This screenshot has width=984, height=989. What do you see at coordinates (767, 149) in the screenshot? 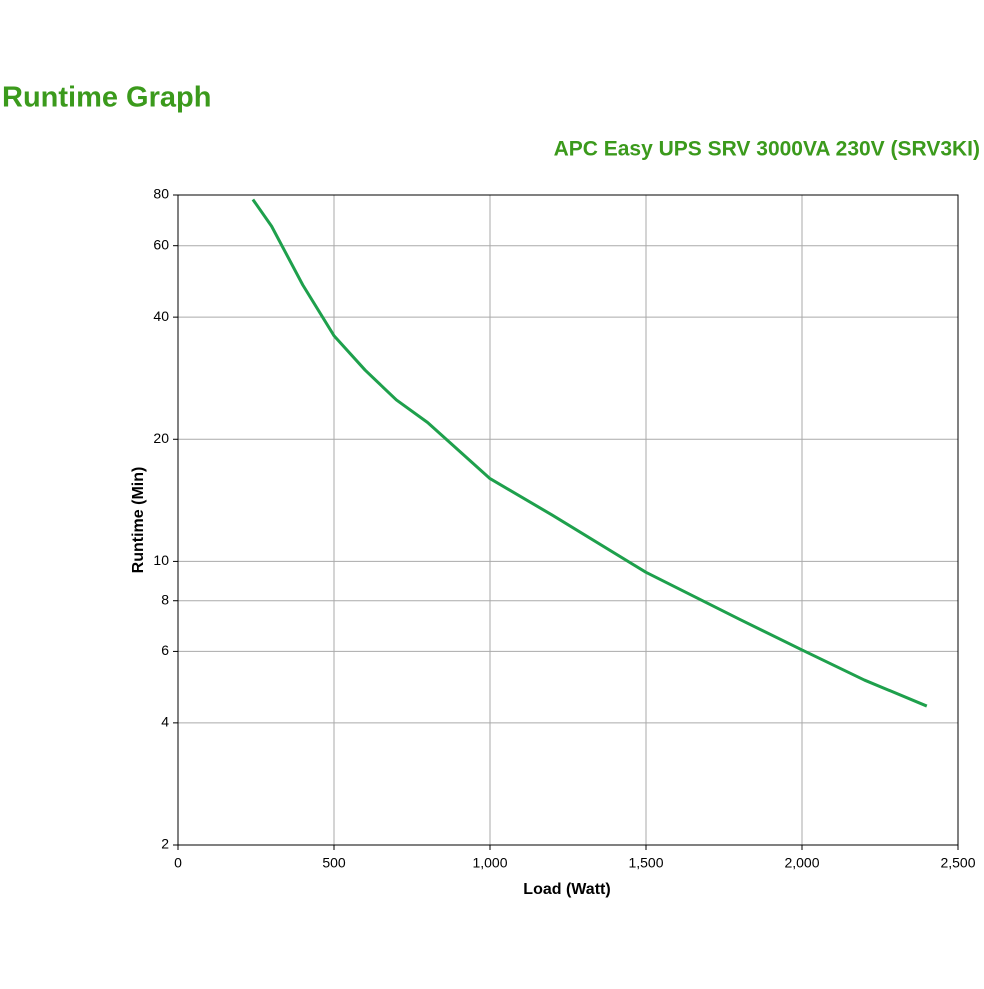
I see `chart-subtitle: APC Easy UPS SRV 3000VA 230V (SRV3KI)` at bounding box center [767, 149].